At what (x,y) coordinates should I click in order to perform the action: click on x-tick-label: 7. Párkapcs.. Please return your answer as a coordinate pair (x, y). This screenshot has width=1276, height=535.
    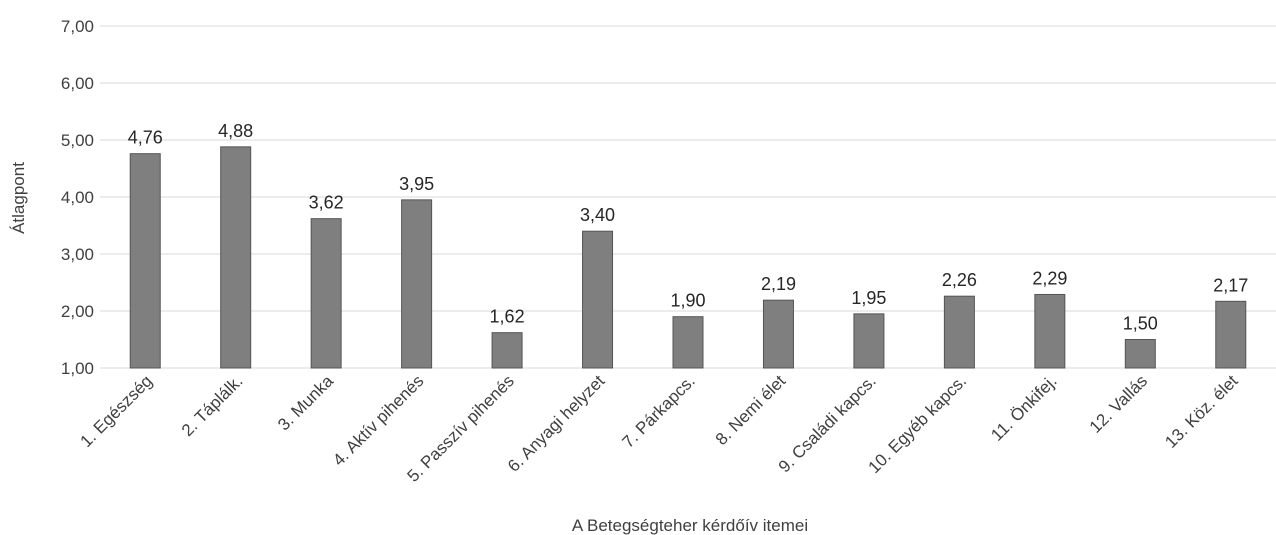
    Looking at the image, I should click on (659, 411).